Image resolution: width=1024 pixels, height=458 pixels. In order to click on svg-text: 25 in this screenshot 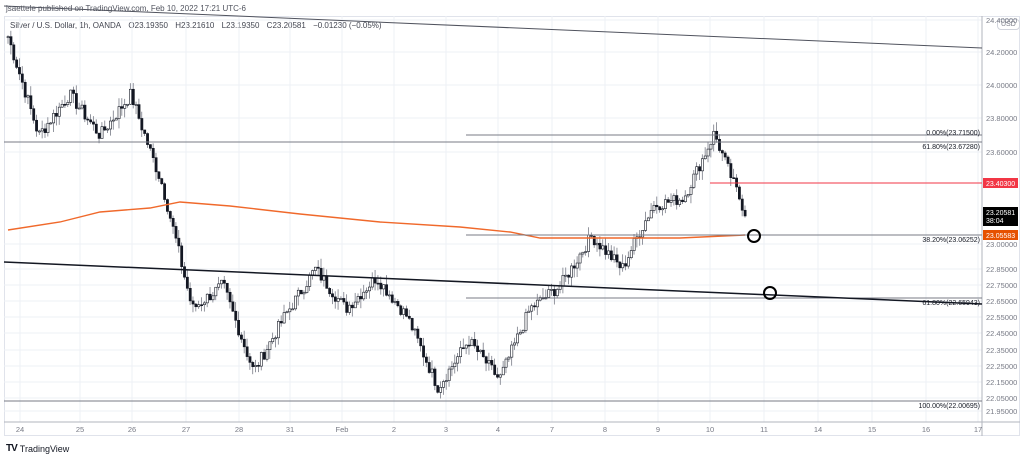, I will do `click(80, 429)`.